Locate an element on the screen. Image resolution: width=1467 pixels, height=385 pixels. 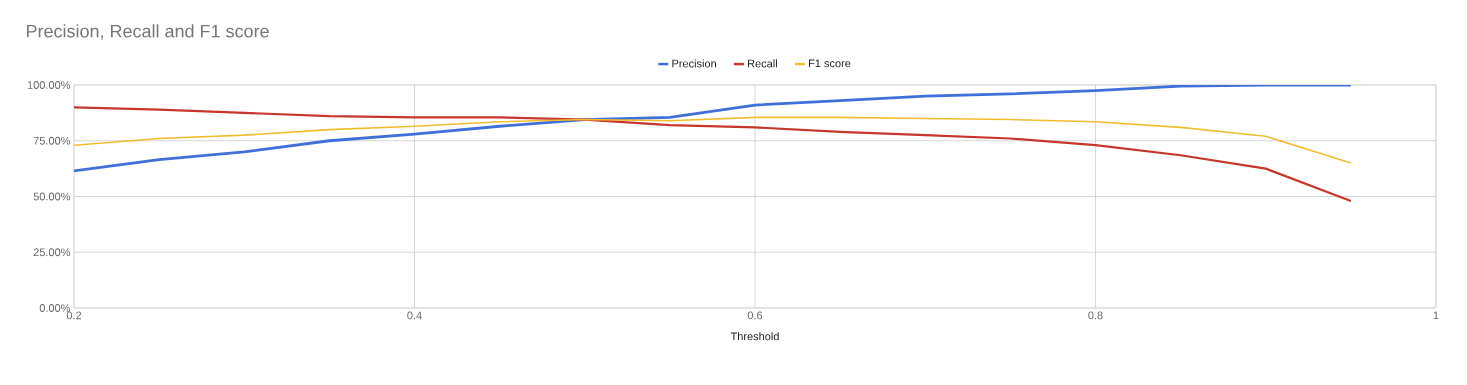
x-tick-label: 0.4 is located at coordinates (414, 315).